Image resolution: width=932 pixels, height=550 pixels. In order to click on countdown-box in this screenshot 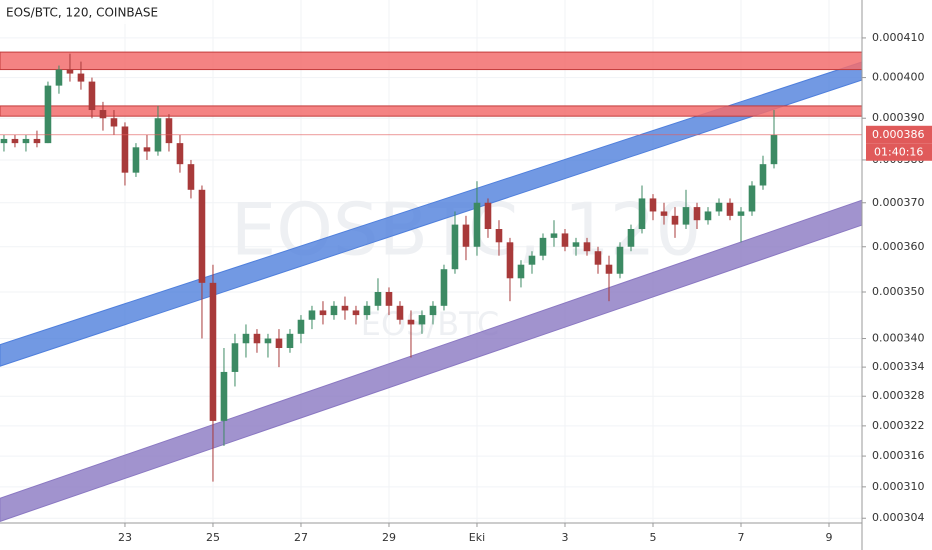, I will do `click(899, 152)`.